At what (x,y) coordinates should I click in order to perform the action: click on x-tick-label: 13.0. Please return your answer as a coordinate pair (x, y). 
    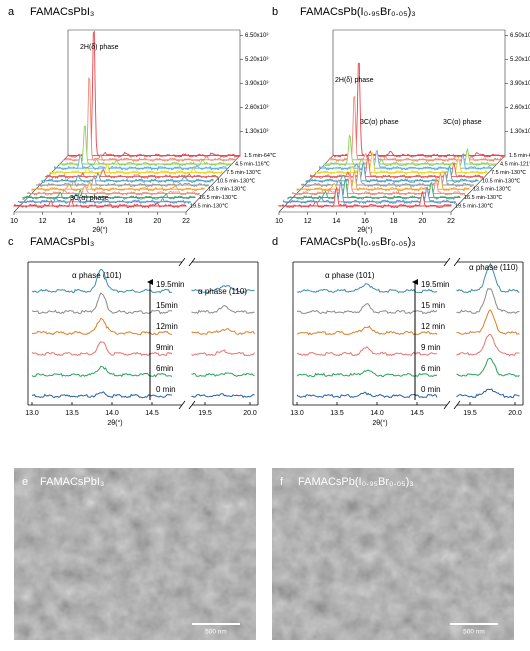
    Looking at the image, I should click on (297, 413).